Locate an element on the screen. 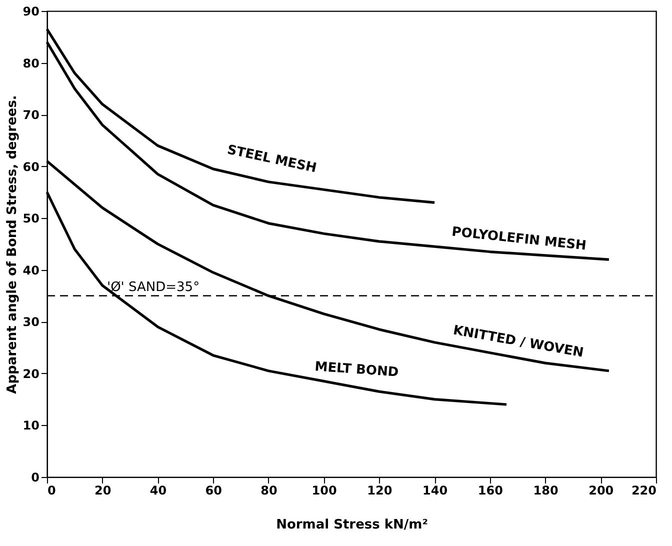 The image size is (672, 546). text: POLYOLEFIN MESH is located at coordinates (518, 239).